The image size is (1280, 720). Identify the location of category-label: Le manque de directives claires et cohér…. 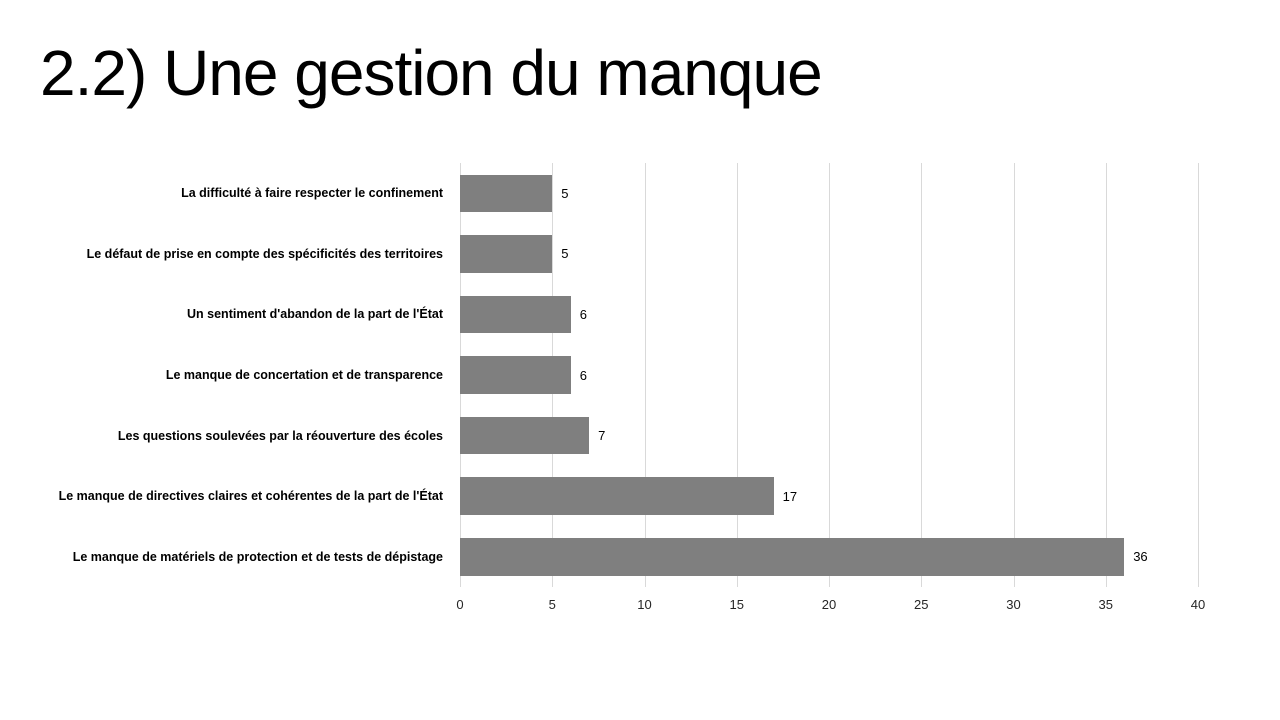
(250, 496).